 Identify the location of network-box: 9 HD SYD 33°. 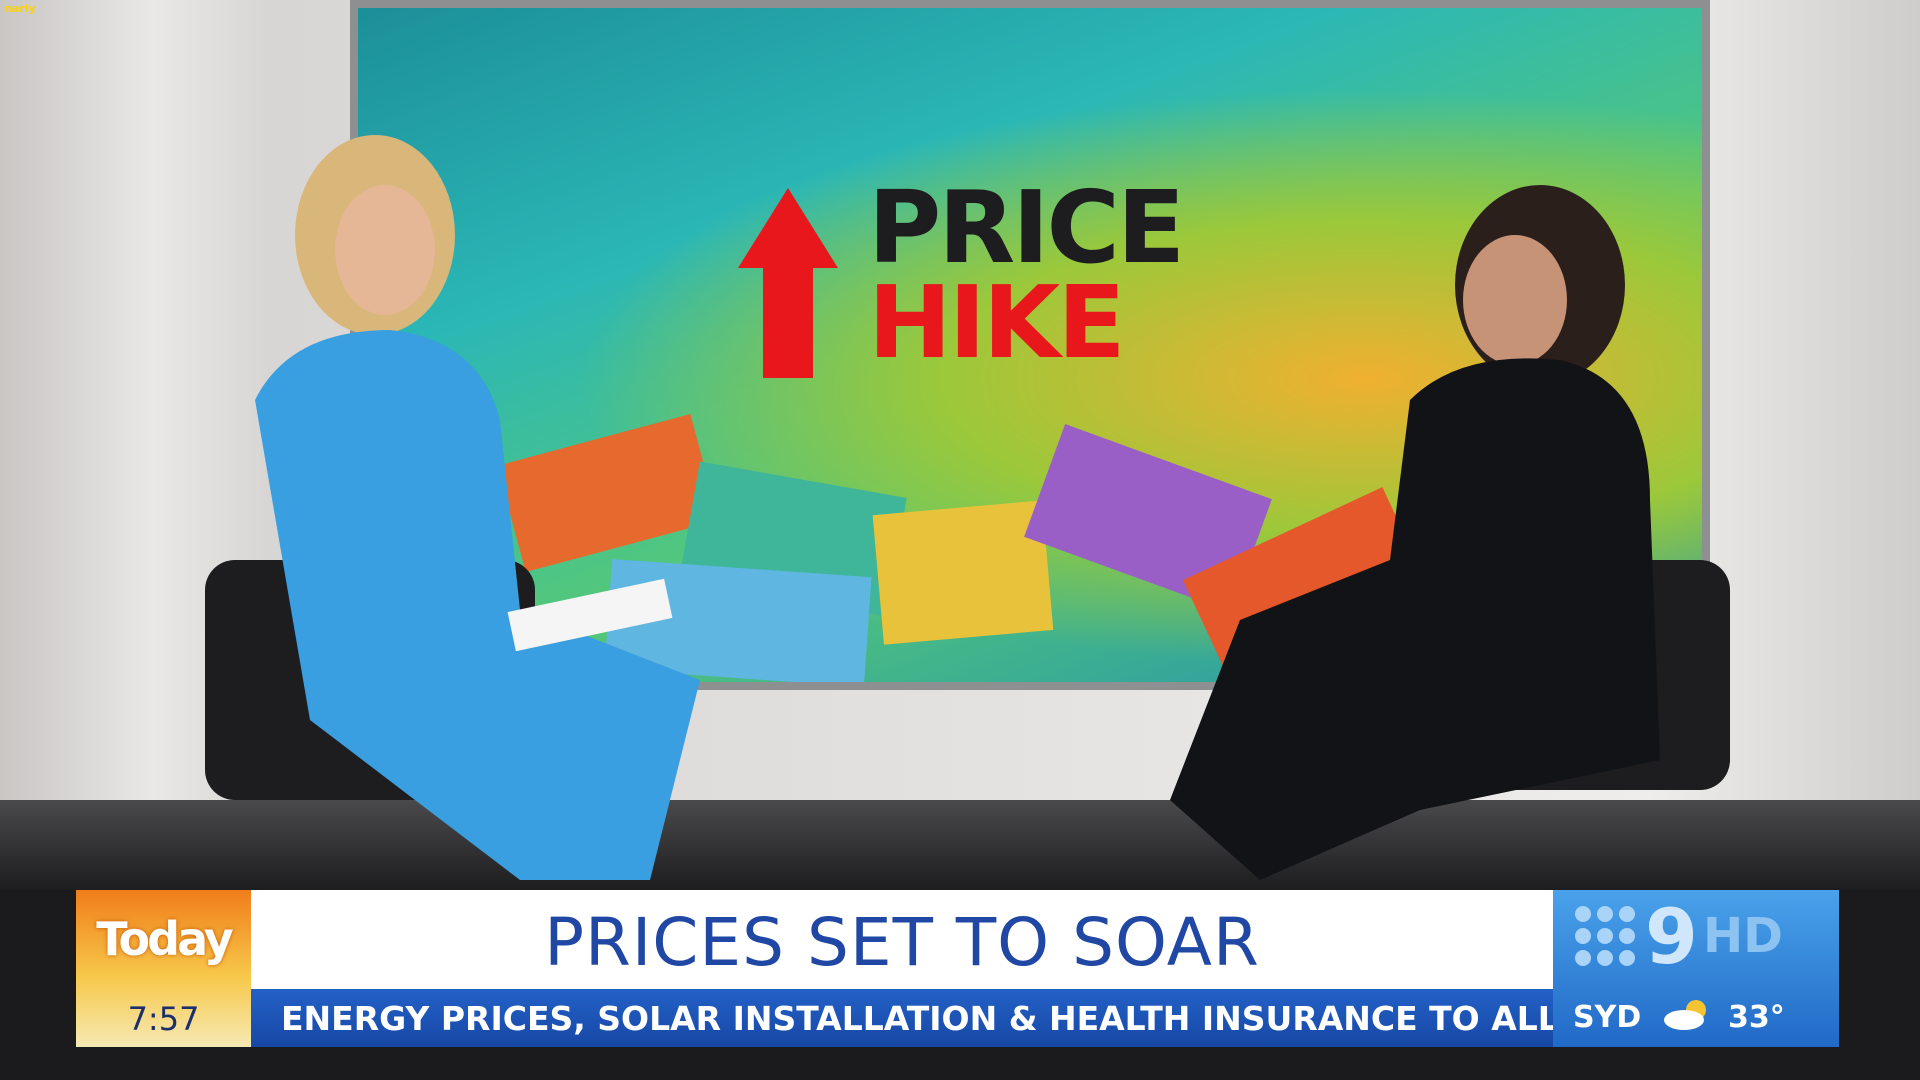
(1696, 968).